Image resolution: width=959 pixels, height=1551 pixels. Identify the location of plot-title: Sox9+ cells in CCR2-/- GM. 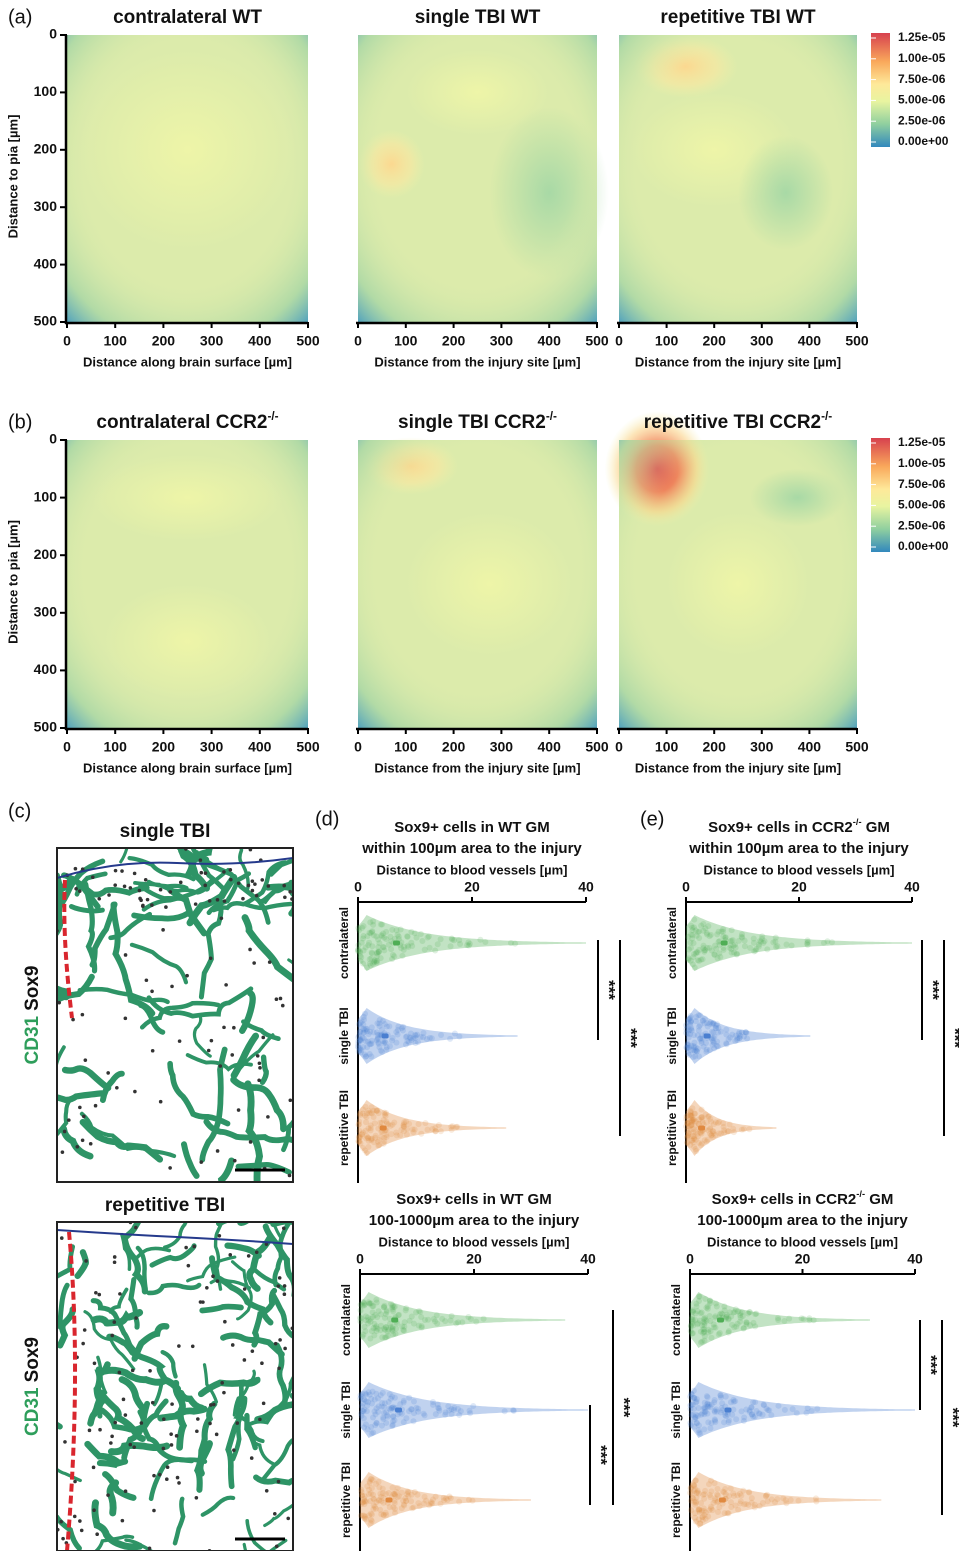
(803, 1198).